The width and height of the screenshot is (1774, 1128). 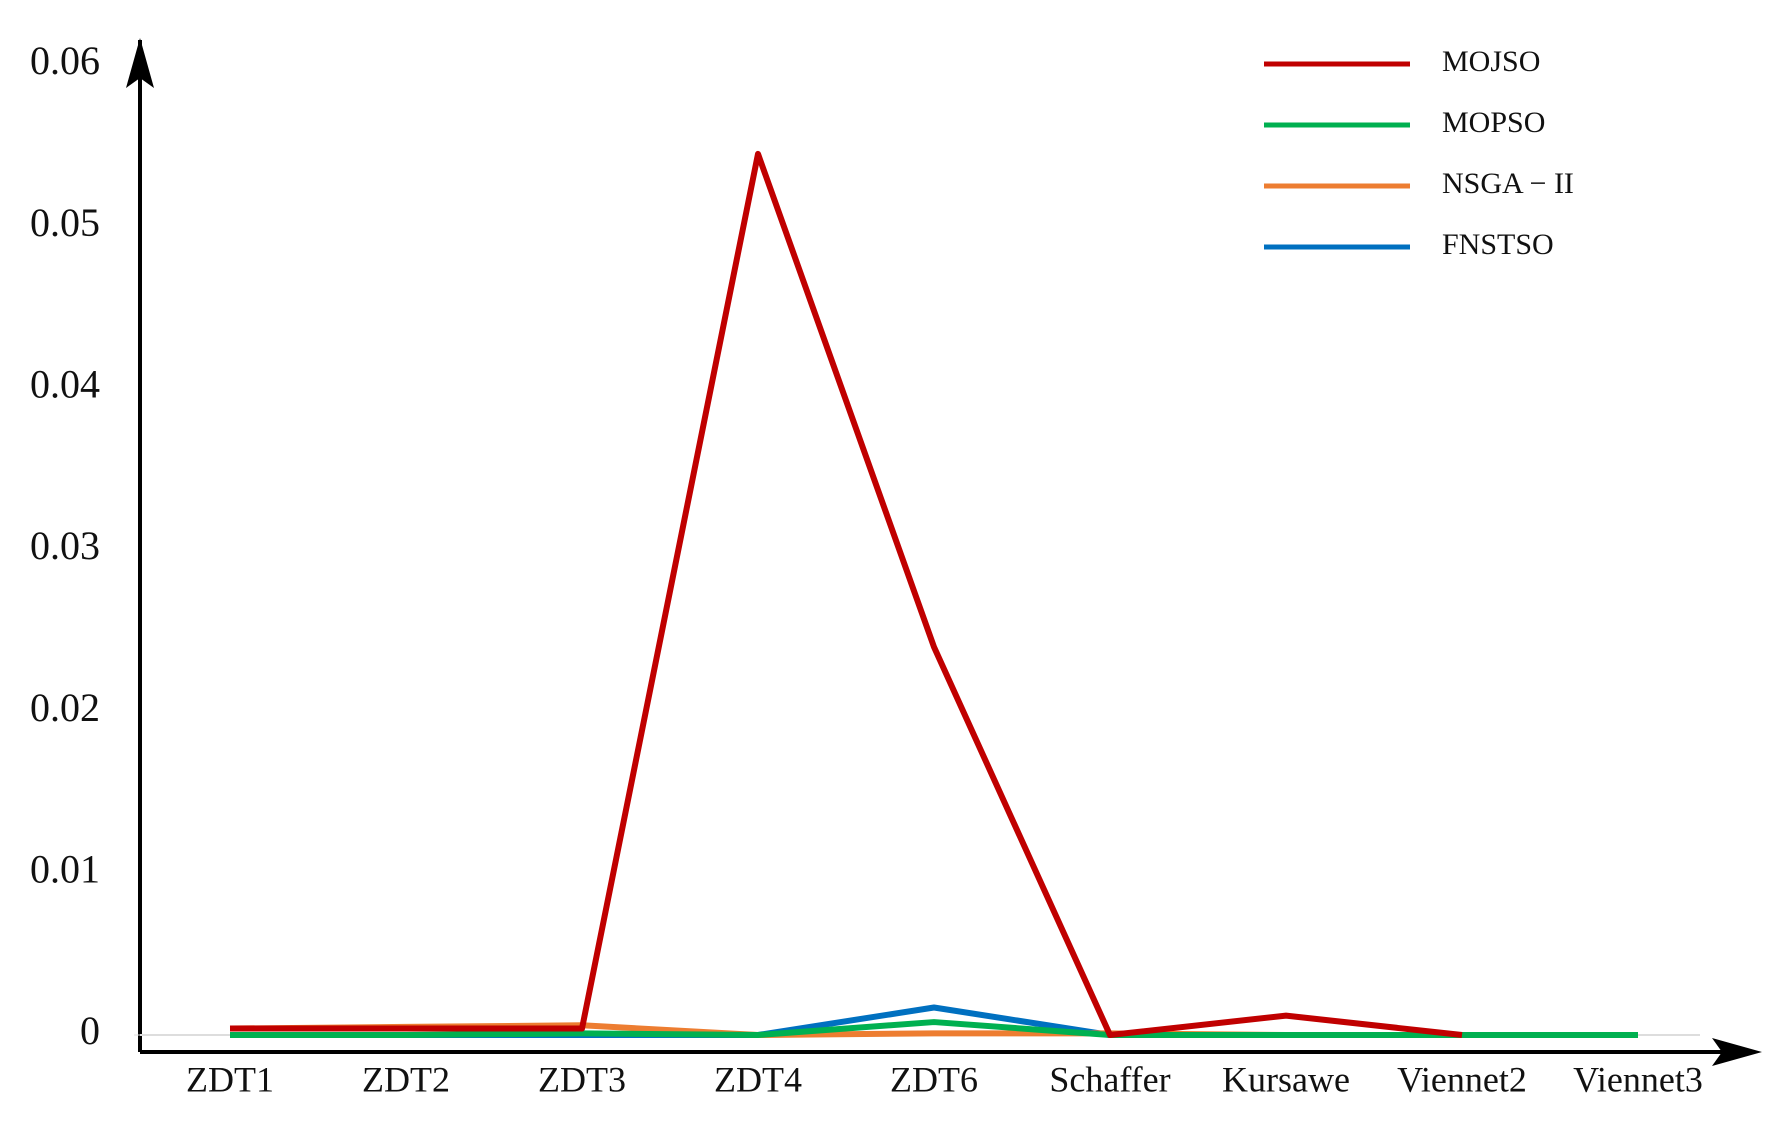 What do you see at coordinates (90, 1030) in the screenshot?
I see `y-tick-label: 0` at bounding box center [90, 1030].